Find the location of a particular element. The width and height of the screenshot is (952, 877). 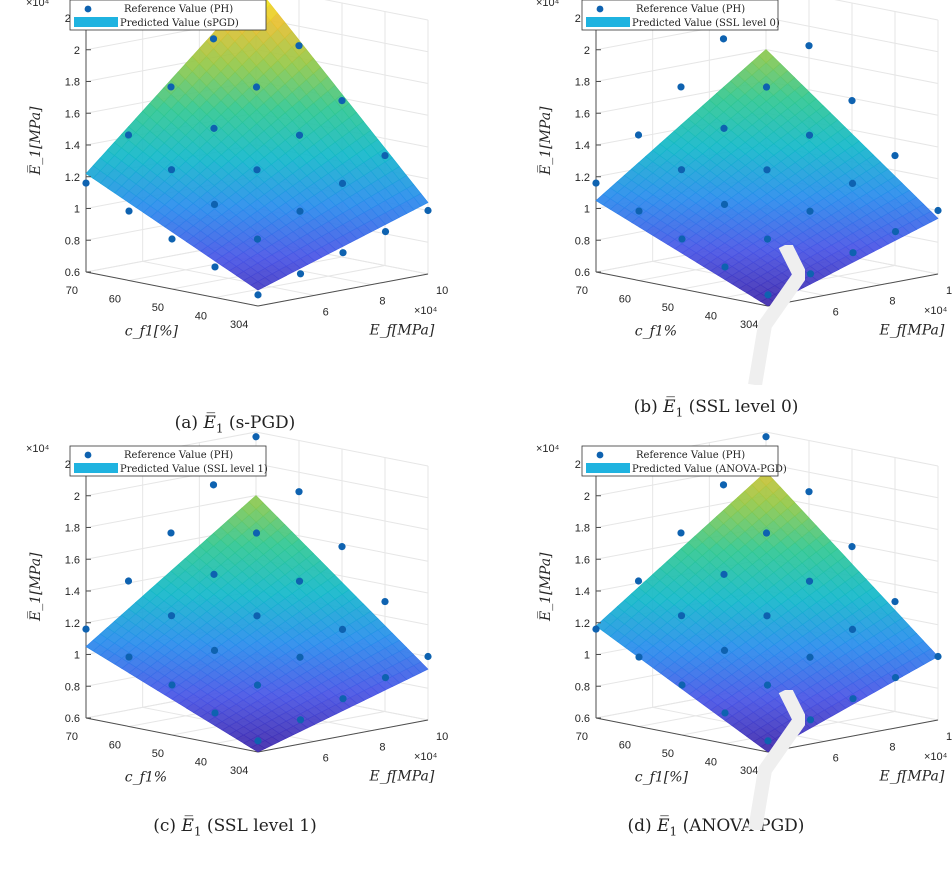

y-tick-label: 50 is located at coordinates (668, 754).